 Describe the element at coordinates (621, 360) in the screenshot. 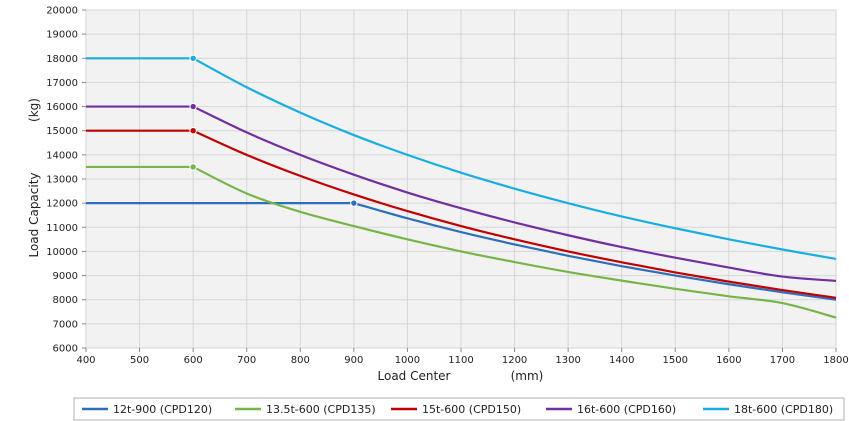

I see `x-tick-label: 1400` at that location.